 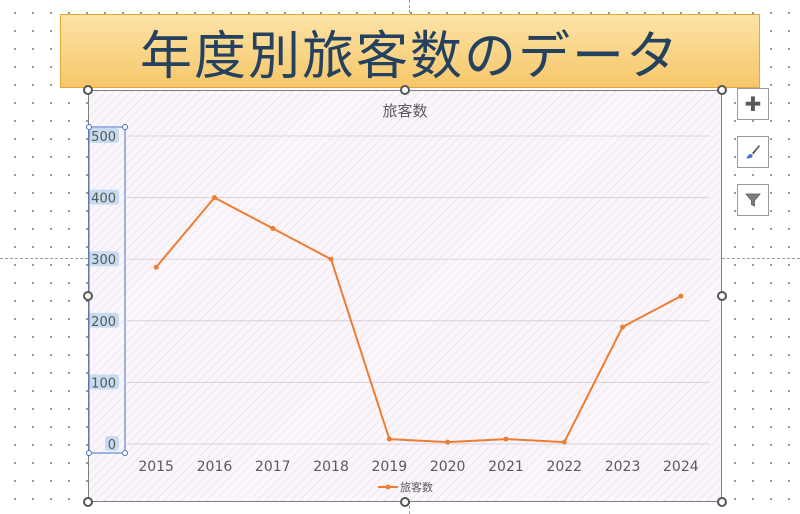 I want to click on chart-styles-button, so click(x=753, y=152).